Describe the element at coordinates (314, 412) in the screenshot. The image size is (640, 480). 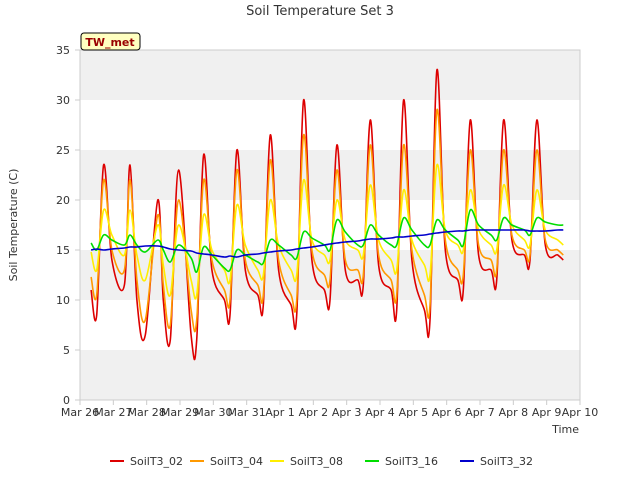
I see `x-tick-label: Apr 2` at that location.